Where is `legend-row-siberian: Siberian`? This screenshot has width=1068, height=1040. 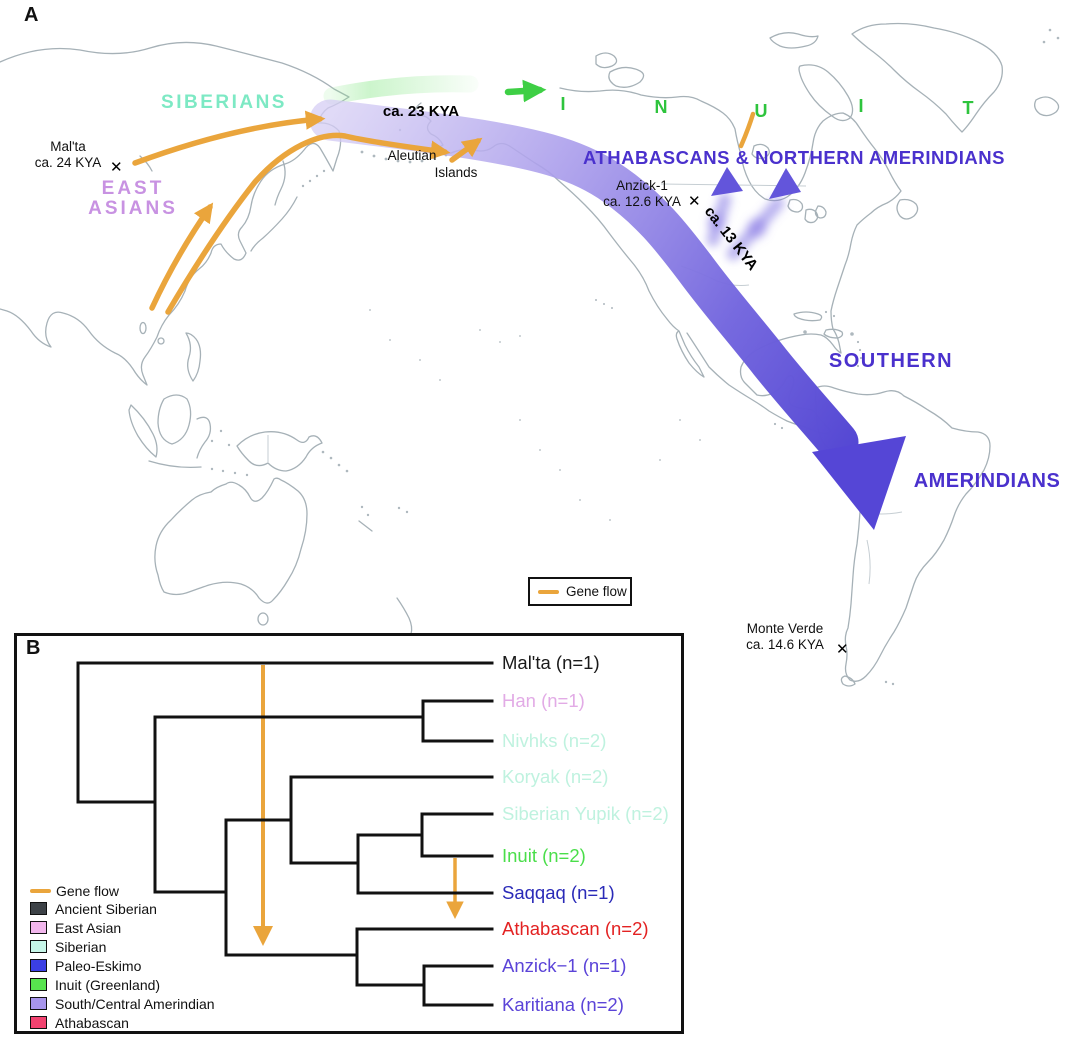 legend-row-siberian: Siberian is located at coordinates (68, 946).